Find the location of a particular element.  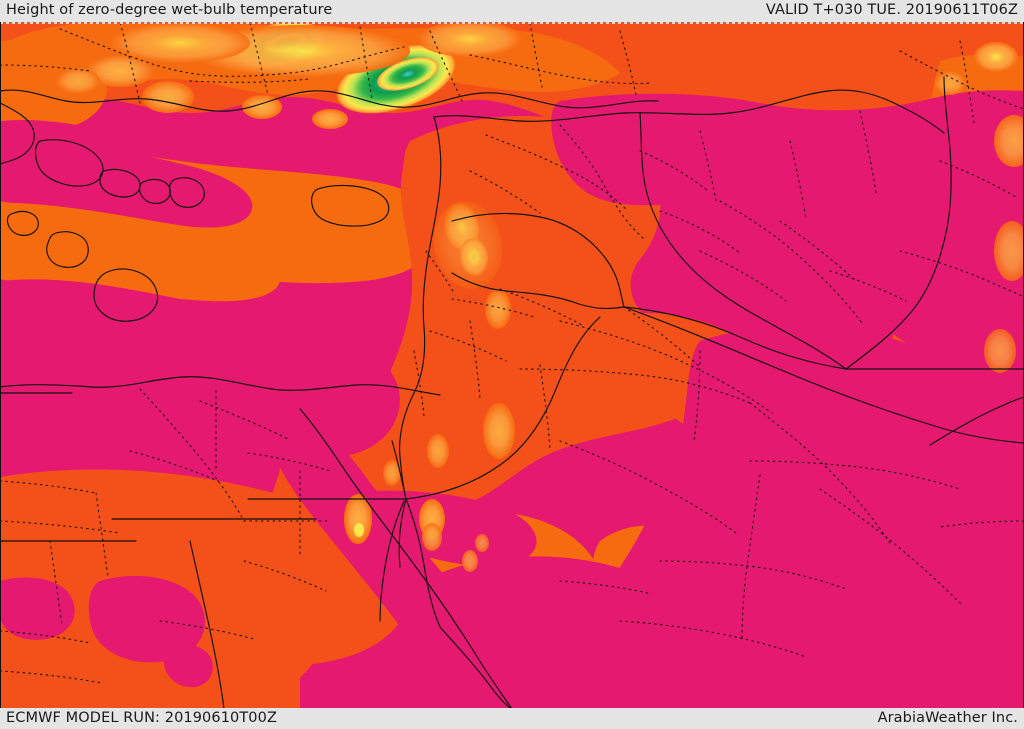

valid-time-label: VALID T+030 TUE. 20190611T06Z is located at coordinates (891, 10).